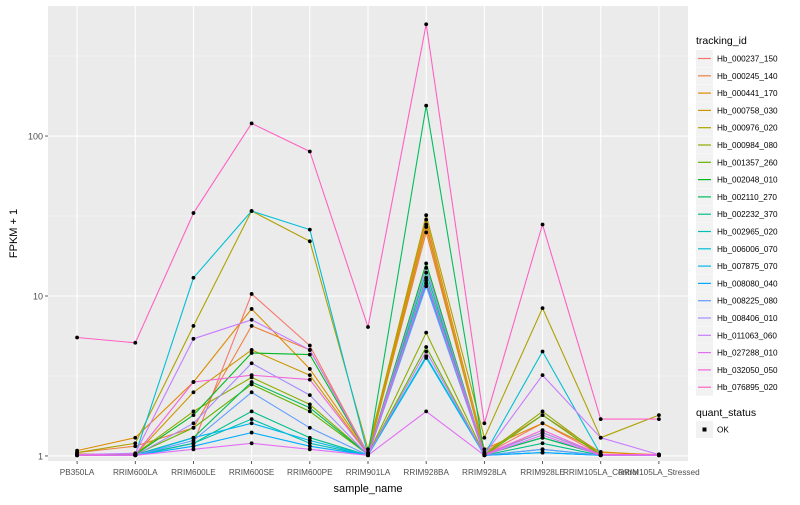 The image size is (800, 505). Describe the element at coordinates (747, 76) in the screenshot. I see `legend-label: Hb_000245_140` at that location.